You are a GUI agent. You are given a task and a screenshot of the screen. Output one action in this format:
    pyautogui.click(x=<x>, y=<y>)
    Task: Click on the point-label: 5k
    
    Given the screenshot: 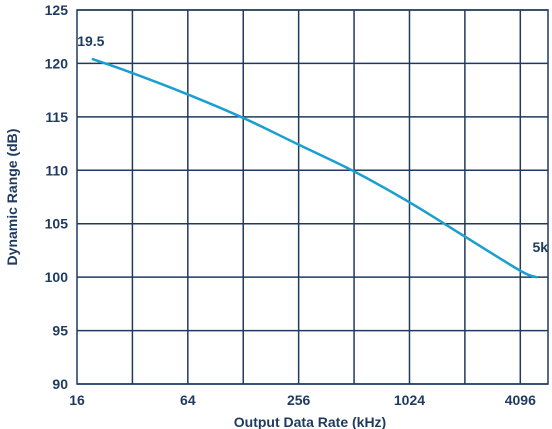 What is the action you would take?
    pyautogui.click(x=540, y=247)
    